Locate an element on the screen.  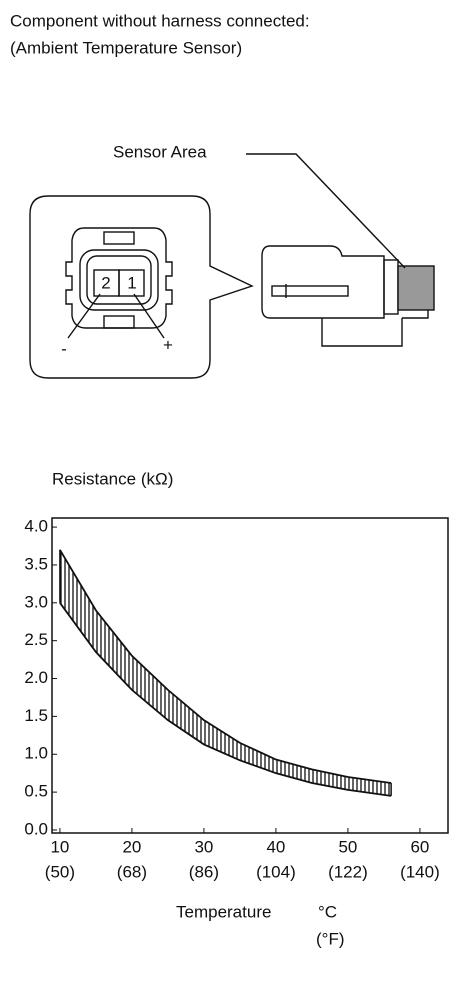
sensor-drawing is located at coordinates (340, 250).